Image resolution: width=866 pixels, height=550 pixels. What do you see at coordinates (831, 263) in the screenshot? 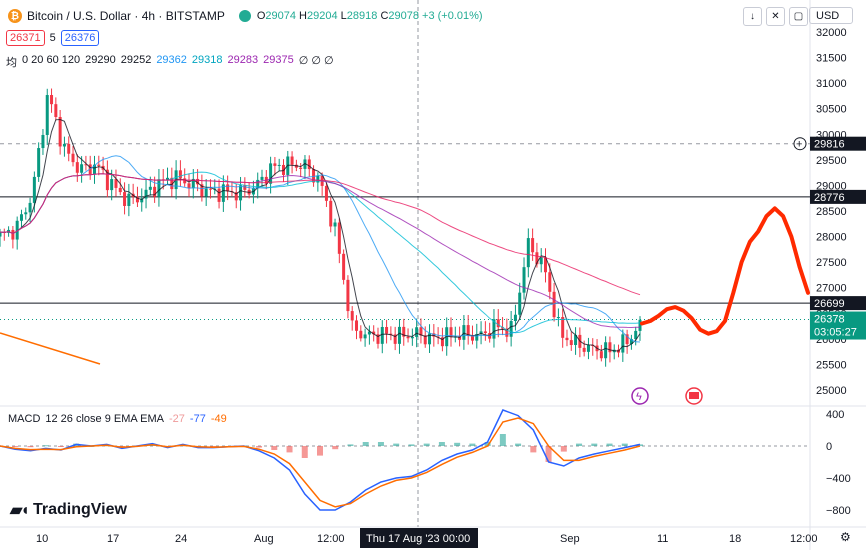
I see `price-tick-label: 27500` at bounding box center [831, 263].